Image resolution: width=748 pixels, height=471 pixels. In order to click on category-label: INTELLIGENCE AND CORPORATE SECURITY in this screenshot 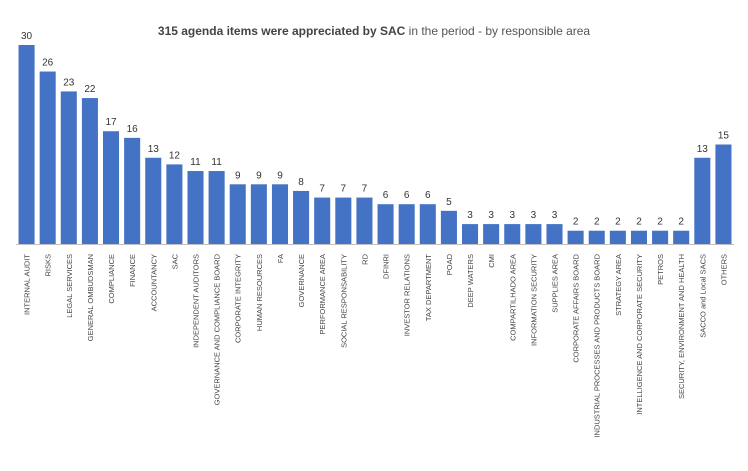, I will do `click(639, 334)`.